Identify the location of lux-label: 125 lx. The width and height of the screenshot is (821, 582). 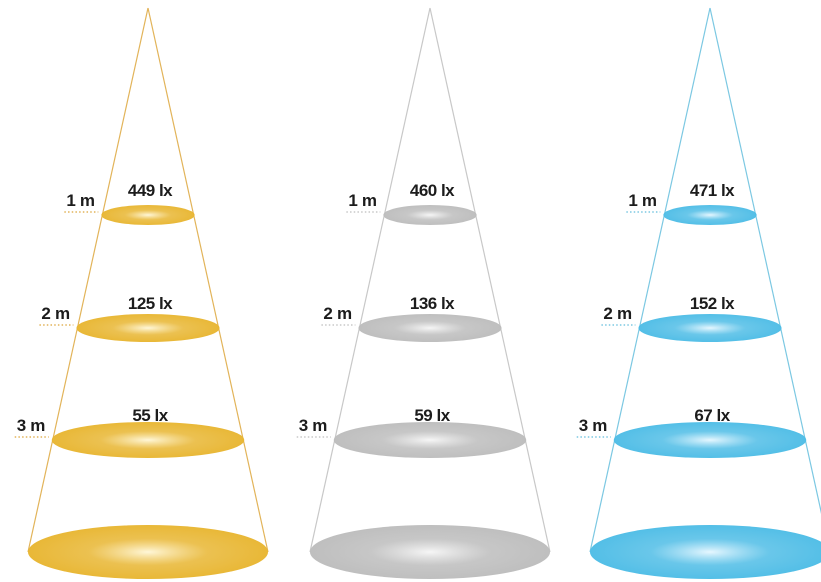
(150, 303).